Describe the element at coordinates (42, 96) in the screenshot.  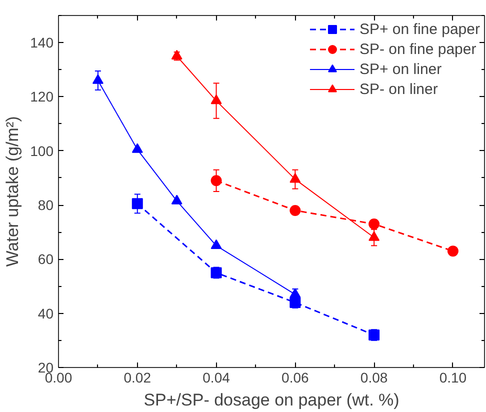
I see `y-tick-label: 120` at that location.